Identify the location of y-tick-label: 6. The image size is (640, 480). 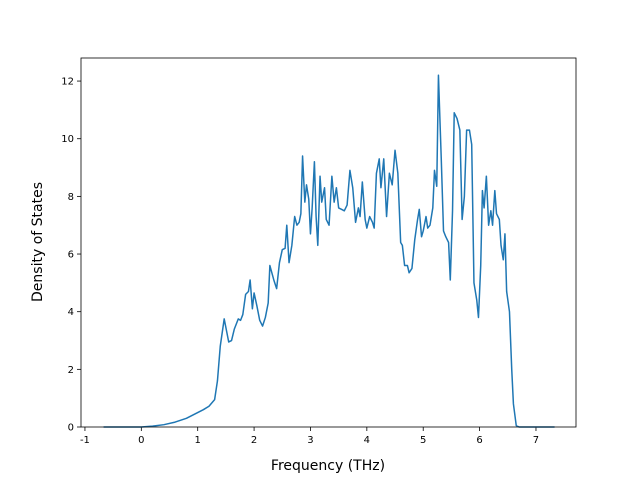
(71, 255).